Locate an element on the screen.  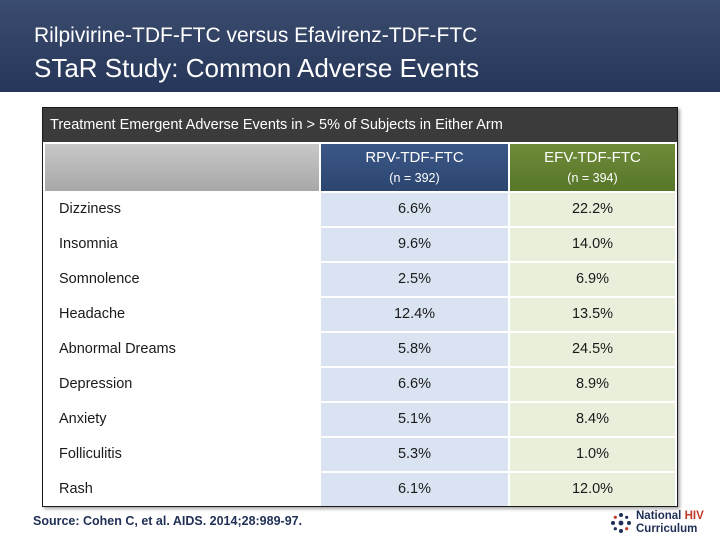
efv-value: 13.5% is located at coordinates (592, 314).